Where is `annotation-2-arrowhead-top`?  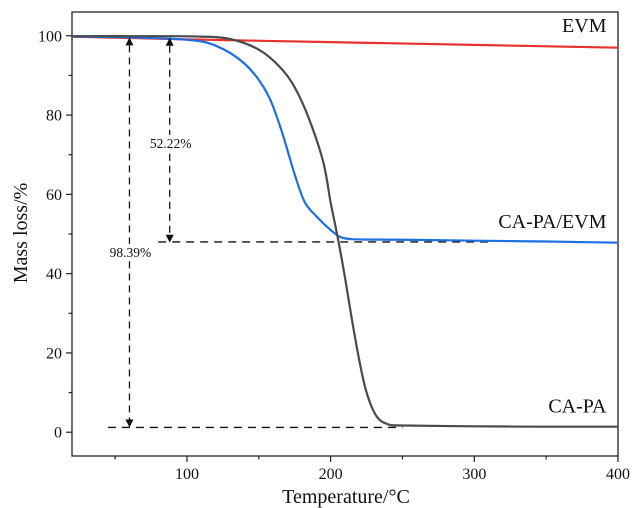 annotation-2-arrowhead-top is located at coordinates (129, 41).